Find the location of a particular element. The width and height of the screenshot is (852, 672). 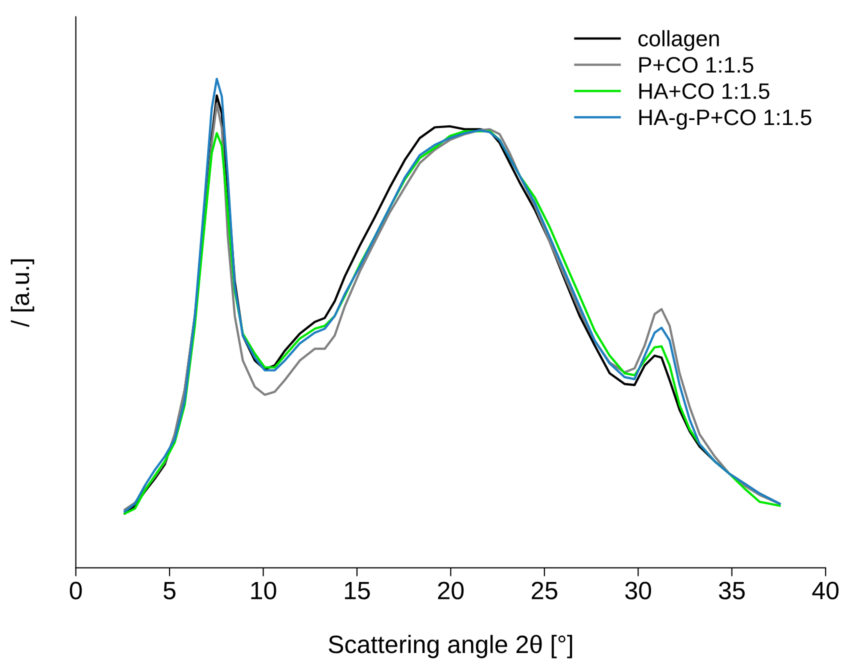

legend-label: HA+CO 1:1.5 is located at coordinates (704, 91).